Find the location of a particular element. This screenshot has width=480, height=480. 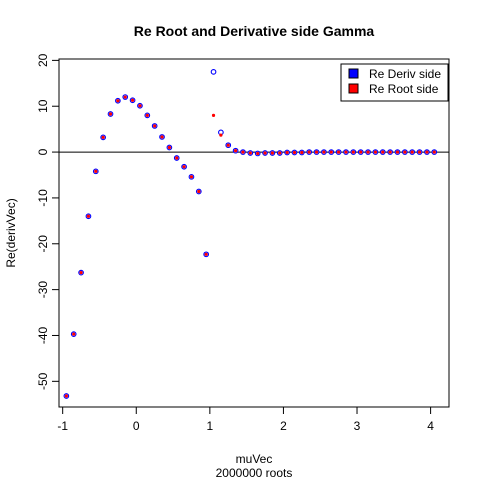

x-tick-label: 4 is located at coordinates (430, 426).